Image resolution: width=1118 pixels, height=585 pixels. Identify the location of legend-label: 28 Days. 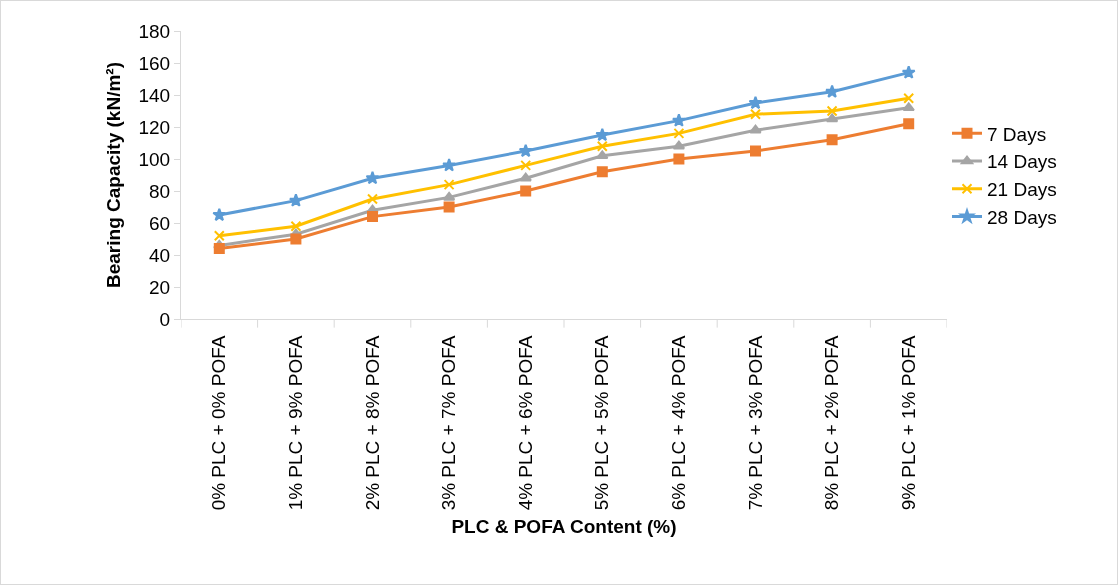
(1022, 217).